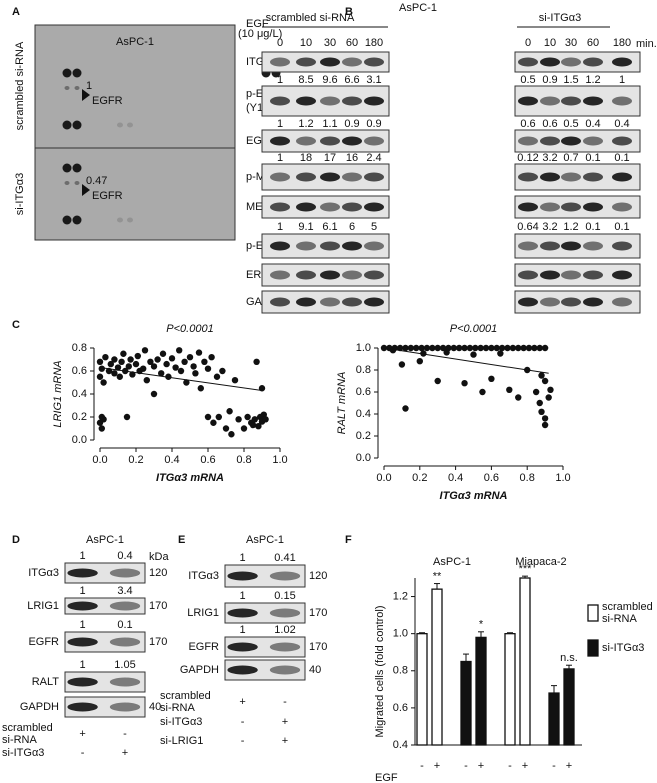 Image resolution: width=657 pixels, height=783 pixels. I want to click on quant-value: 5, so click(374, 227).